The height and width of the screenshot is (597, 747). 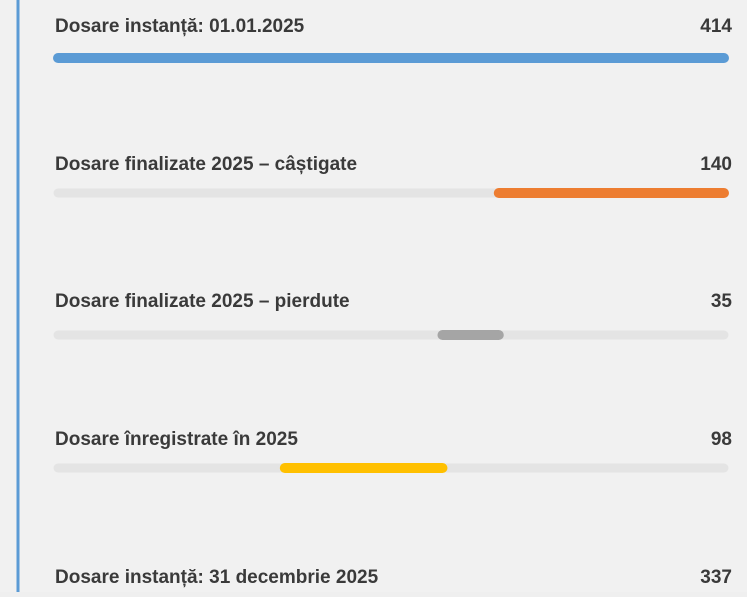 What do you see at coordinates (722, 301) in the screenshot?
I see `value-label: 35` at bounding box center [722, 301].